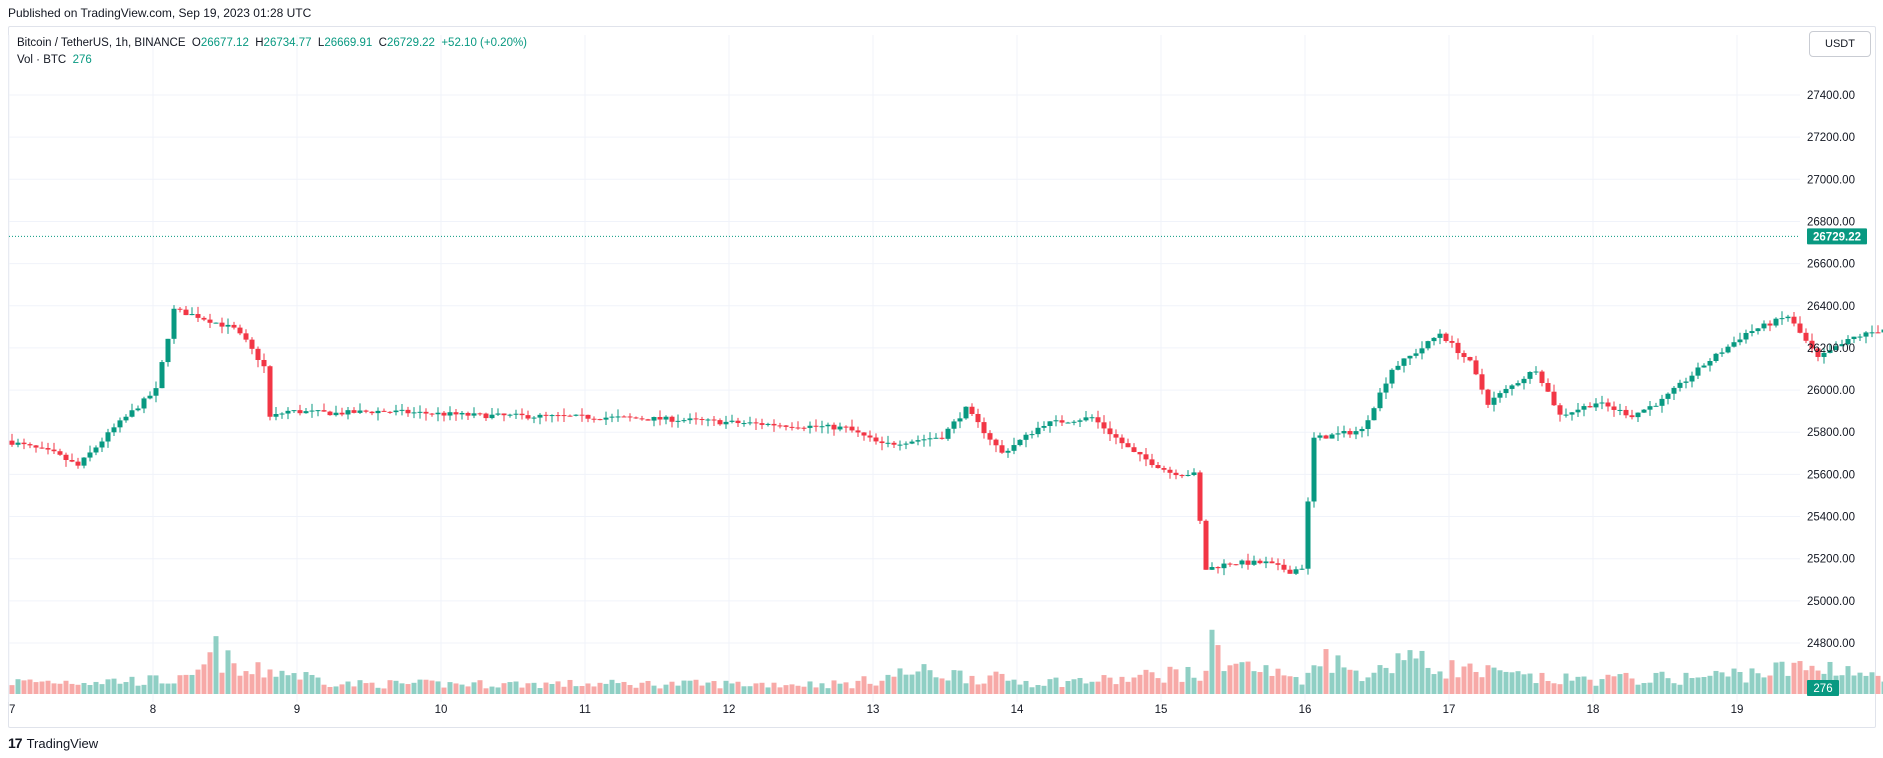  Describe the element at coordinates (1840, 44) in the screenshot. I see `currency-button: USDT` at that location.